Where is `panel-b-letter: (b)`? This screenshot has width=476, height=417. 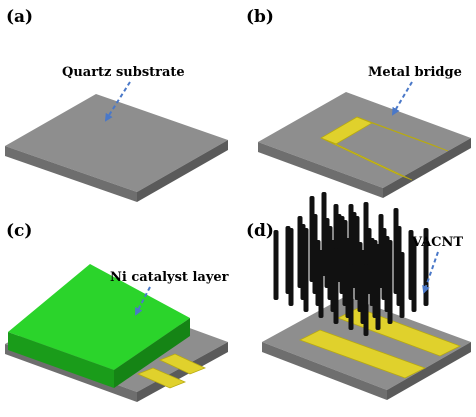 panel-b-letter: (b) is located at coordinates (260, 17).